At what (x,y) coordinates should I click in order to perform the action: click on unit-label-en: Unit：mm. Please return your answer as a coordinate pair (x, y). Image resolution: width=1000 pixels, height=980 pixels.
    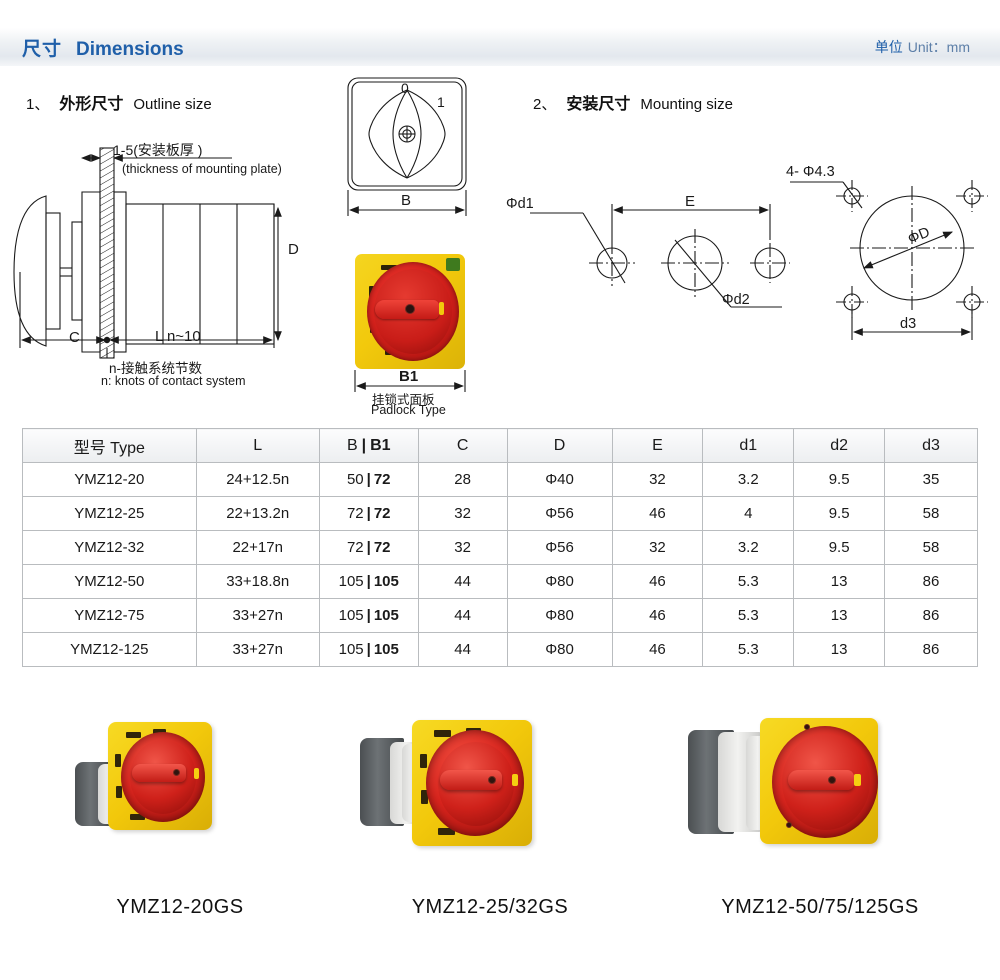
    Looking at the image, I should click on (938, 47).